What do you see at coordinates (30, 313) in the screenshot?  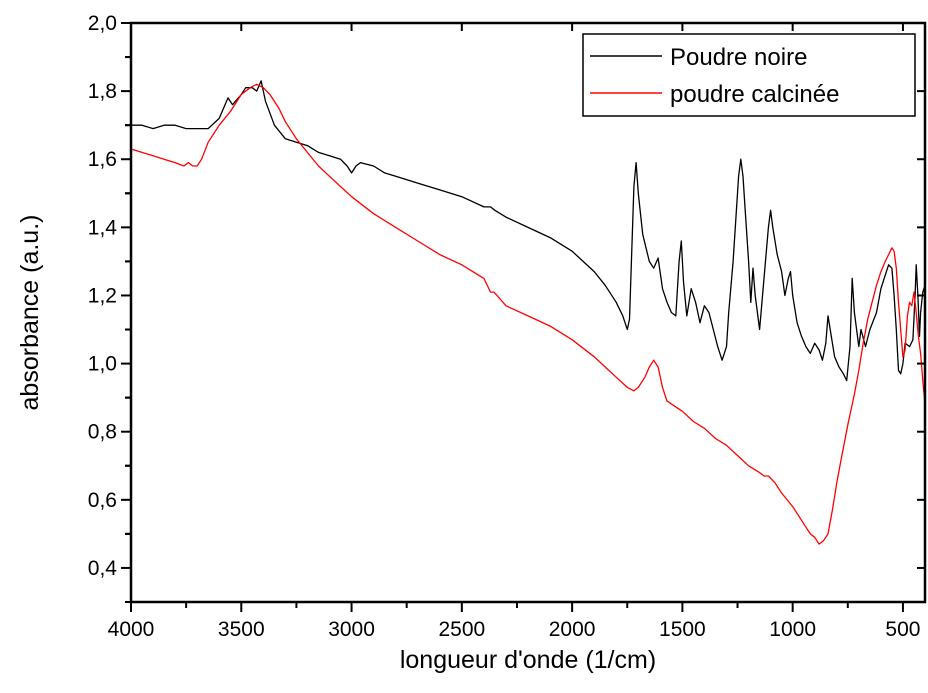 I see `y-axis-title: absorbance (a.u.)` at bounding box center [30, 313].